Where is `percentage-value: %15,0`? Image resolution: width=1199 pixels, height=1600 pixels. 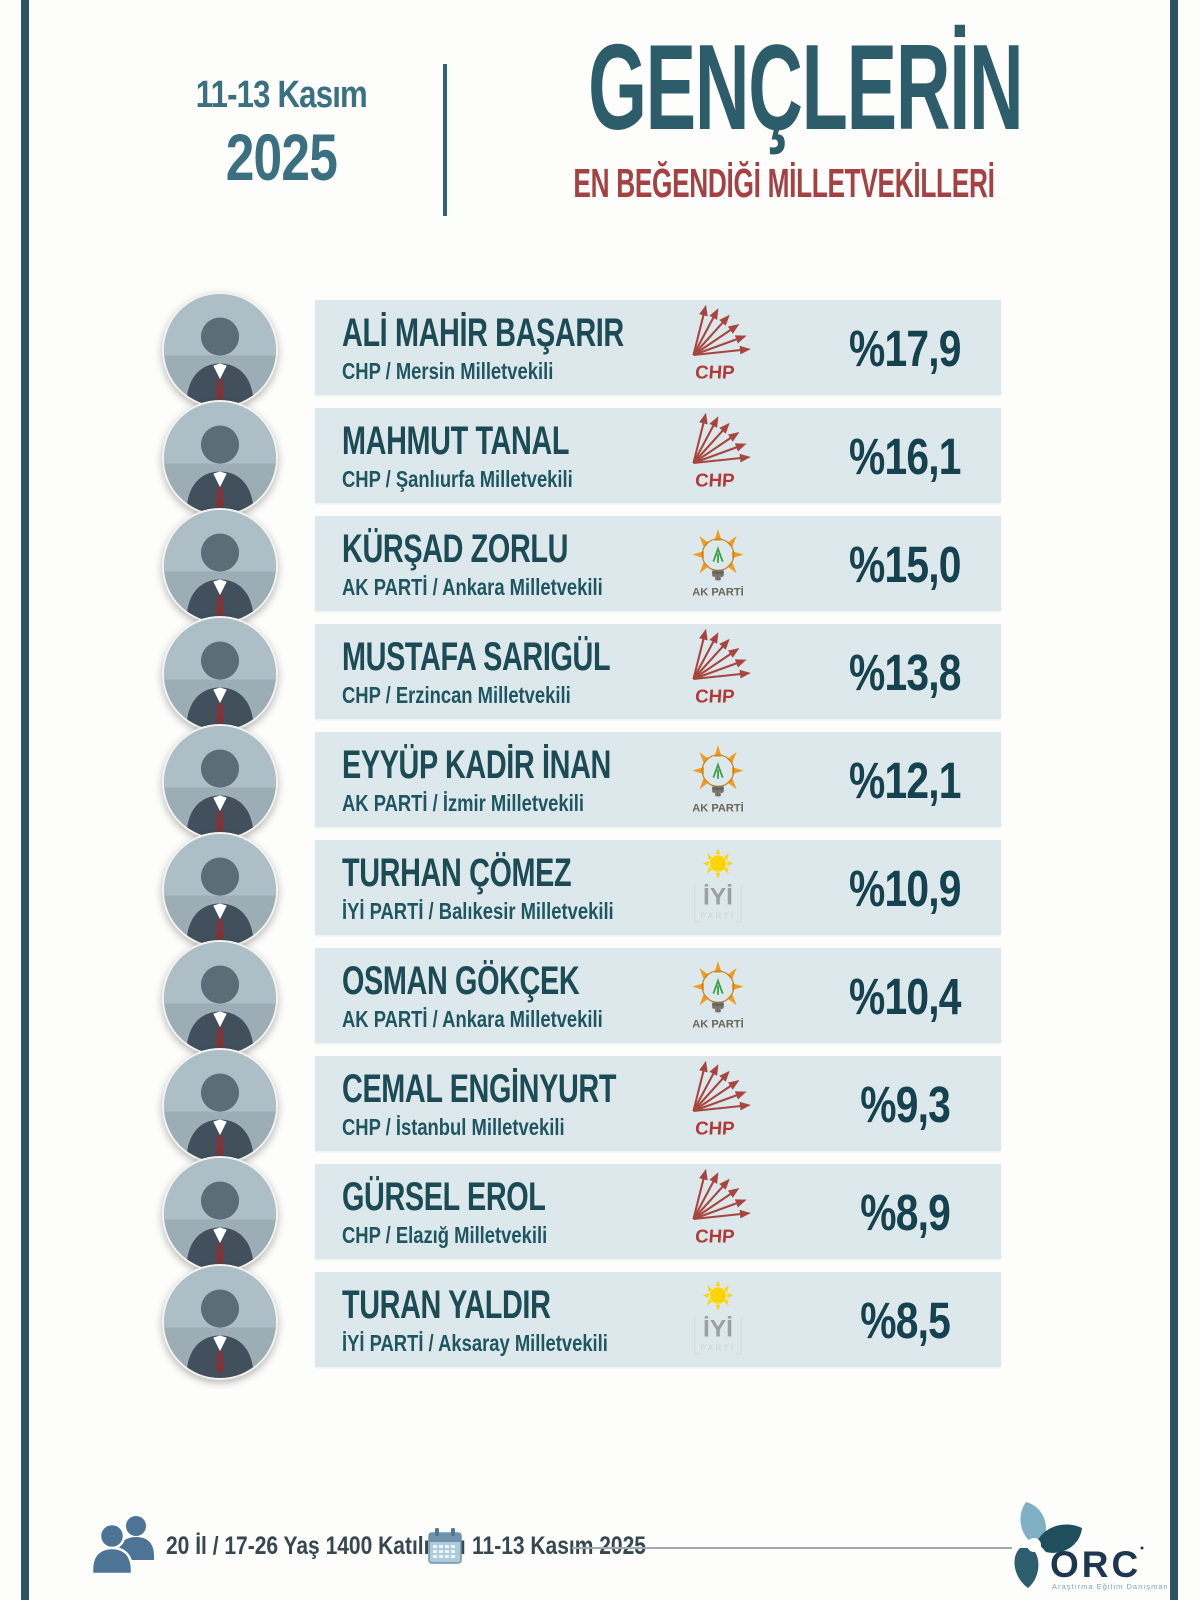
percentage-value: %15,0 is located at coordinates (905, 564).